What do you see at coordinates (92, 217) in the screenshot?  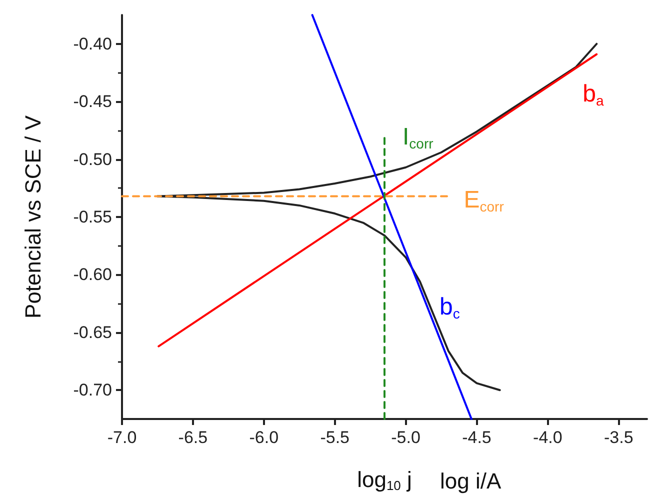 I see `y-tick-label: -0.55` at bounding box center [92, 217].